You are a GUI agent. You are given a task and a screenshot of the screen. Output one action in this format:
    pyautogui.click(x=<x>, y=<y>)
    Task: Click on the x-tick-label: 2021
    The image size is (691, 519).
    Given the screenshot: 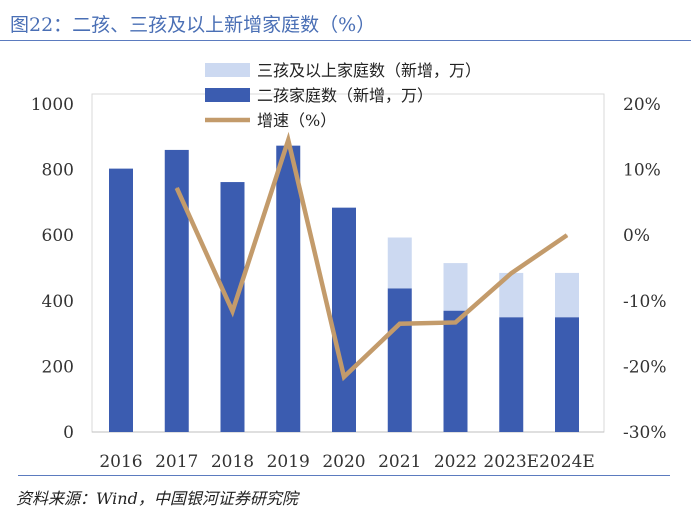 What is the action you would take?
    pyautogui.click(x=399, y=462)
    